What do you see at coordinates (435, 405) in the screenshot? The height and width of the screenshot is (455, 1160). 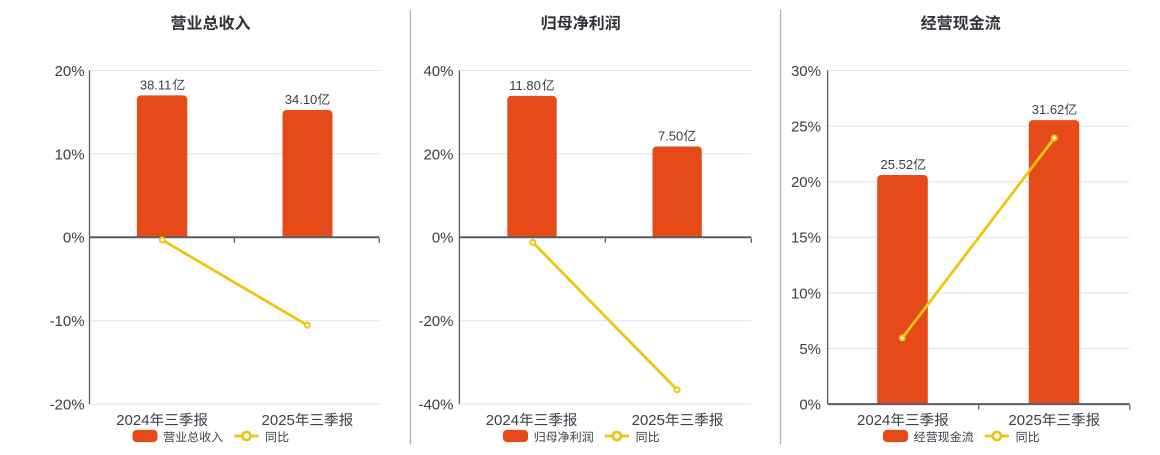 I see `svg-text: -40%` at bounding box center [435, 405].